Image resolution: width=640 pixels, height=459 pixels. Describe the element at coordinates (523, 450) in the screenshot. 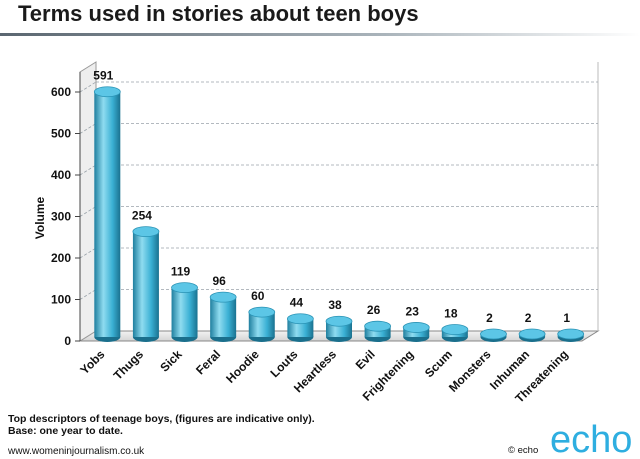

I see `copyright-text: © echo` at that location.